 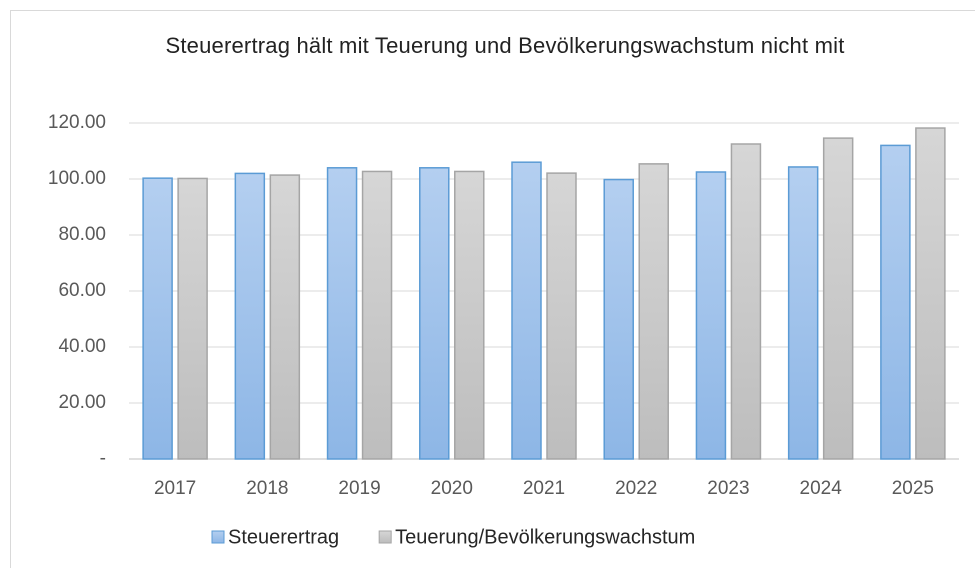 What do you see at coordinates (82, 234) in the screenshot?
I see `y-tick-label: 80.00` at bounding box center [82, 234].